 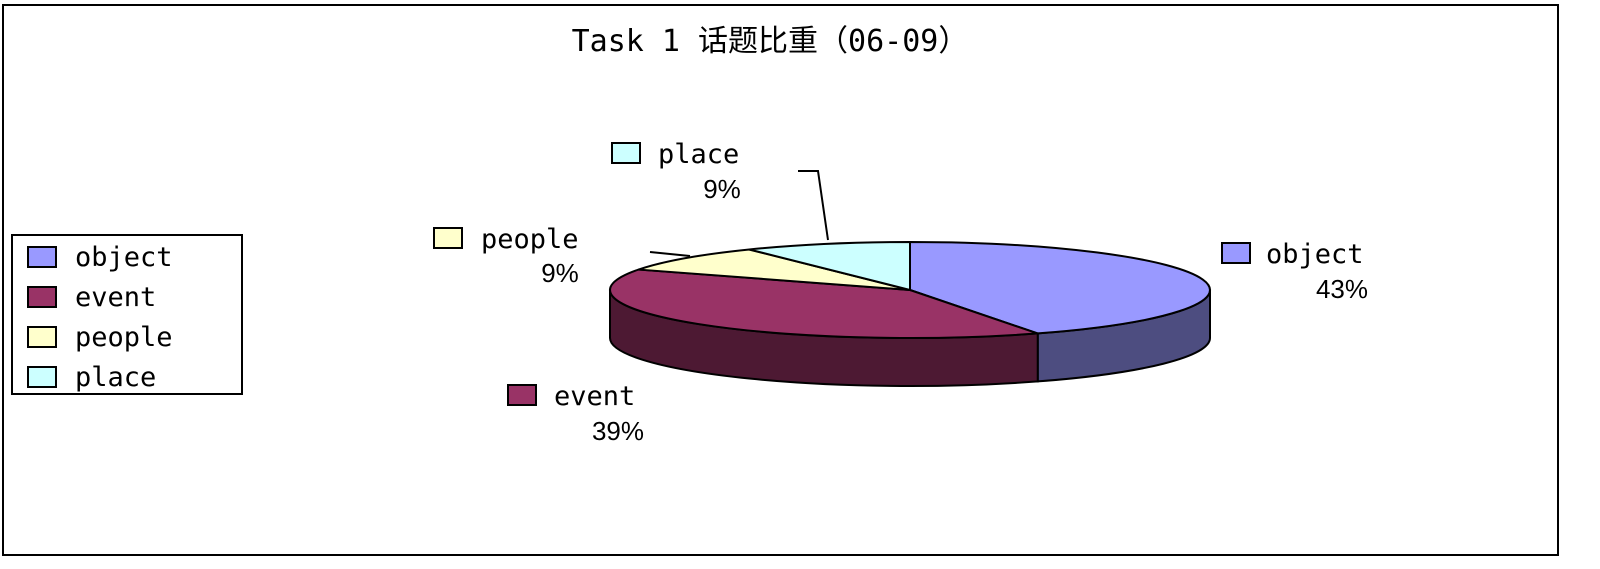 What do you see at coordinates (594, 396) in the screenshot?
I see `slice-label-name: event` at bounding box center [594, 396].